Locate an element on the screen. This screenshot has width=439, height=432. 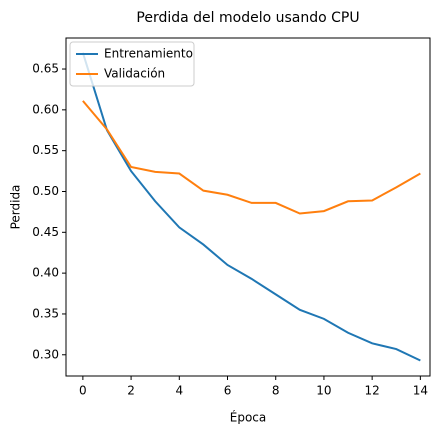
legend-label: Validación is located at coordinates (134, 74).